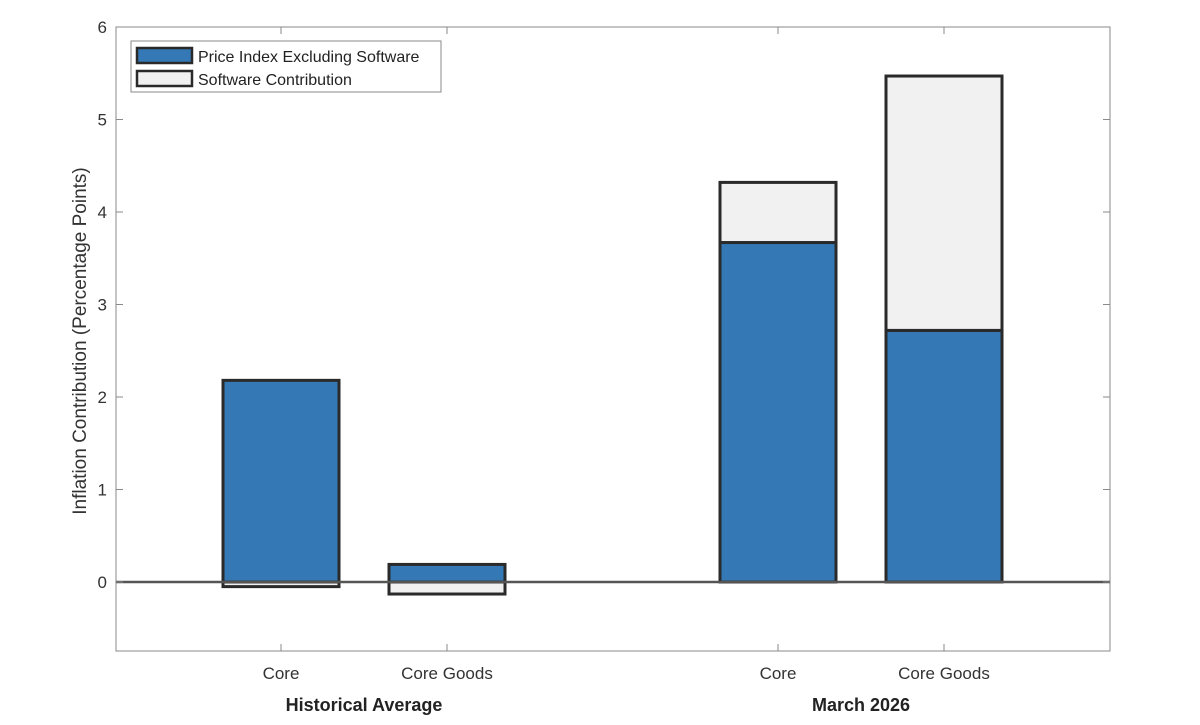 The height and width of the screenshot is (725, 1200). I want to click on legend-label: Price Index Excluding Software, so click(309, 57).